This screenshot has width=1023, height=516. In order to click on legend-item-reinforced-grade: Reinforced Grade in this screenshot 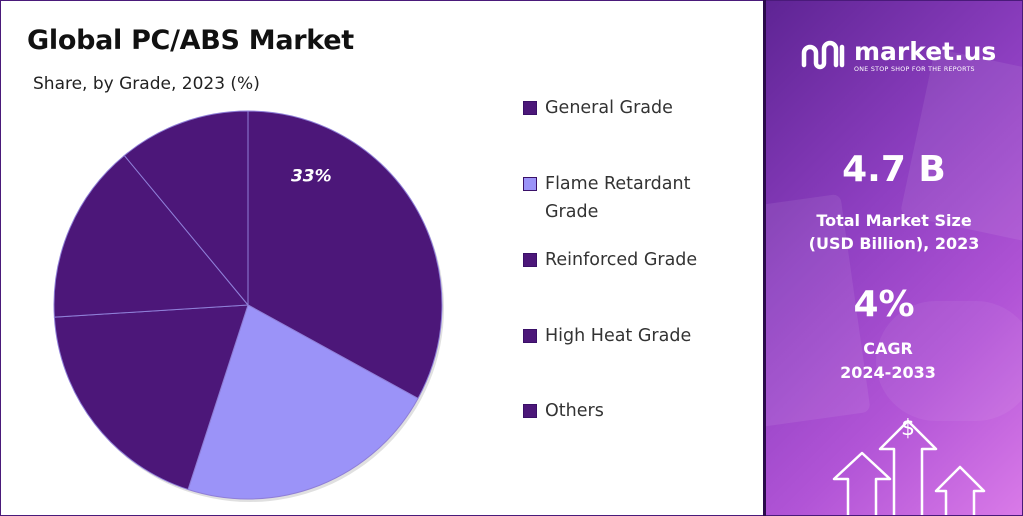, I will do `click(633, 260)`.